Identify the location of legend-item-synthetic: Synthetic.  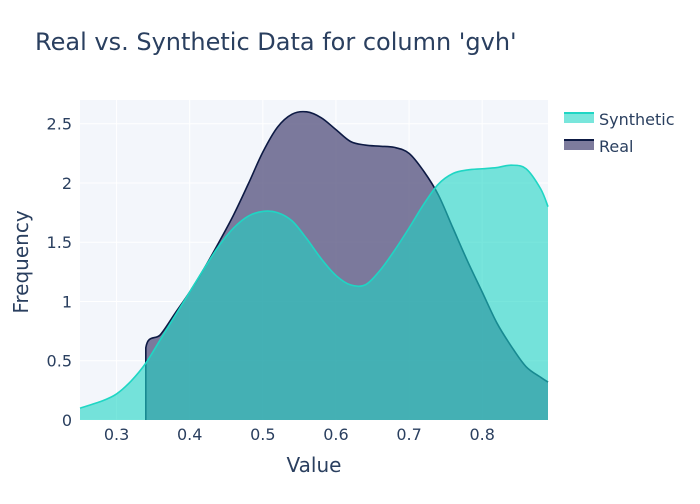
(619, 119).